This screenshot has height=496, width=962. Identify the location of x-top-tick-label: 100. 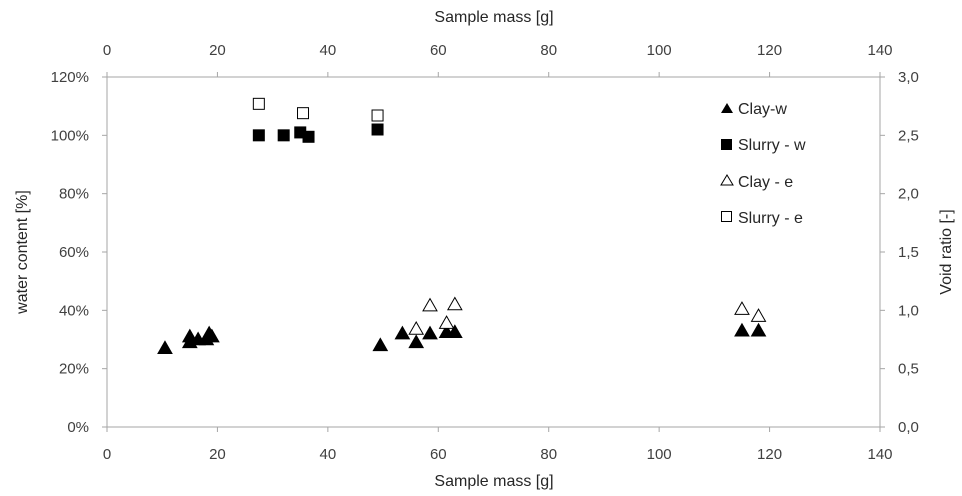
(659, 50).